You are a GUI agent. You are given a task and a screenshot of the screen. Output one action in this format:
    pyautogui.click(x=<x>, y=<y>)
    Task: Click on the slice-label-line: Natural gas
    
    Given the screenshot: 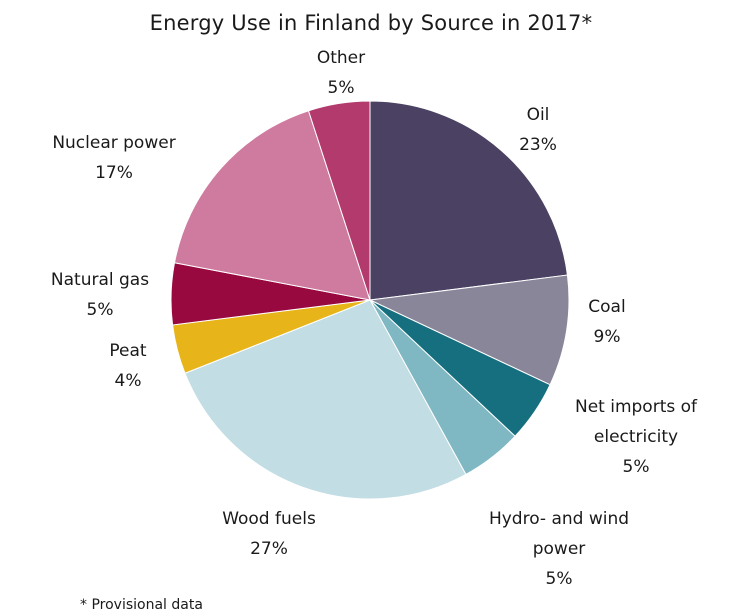 What is the action you would take?
    pyautogui.click(x=100, y=280)
    